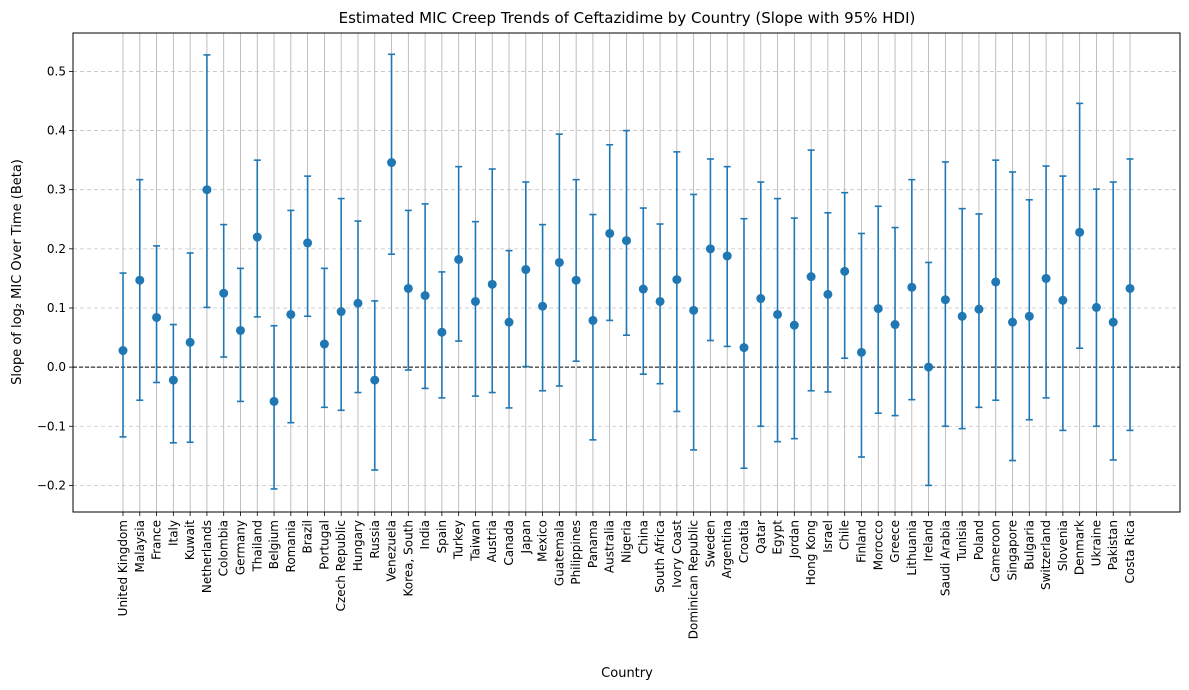 Image resolution: width=1189 pixels, height=690 pixels. Describe the element at coordinates (945, 558) in the screenshot. I see `x-tick-label: Saudi Arabia` at that location.